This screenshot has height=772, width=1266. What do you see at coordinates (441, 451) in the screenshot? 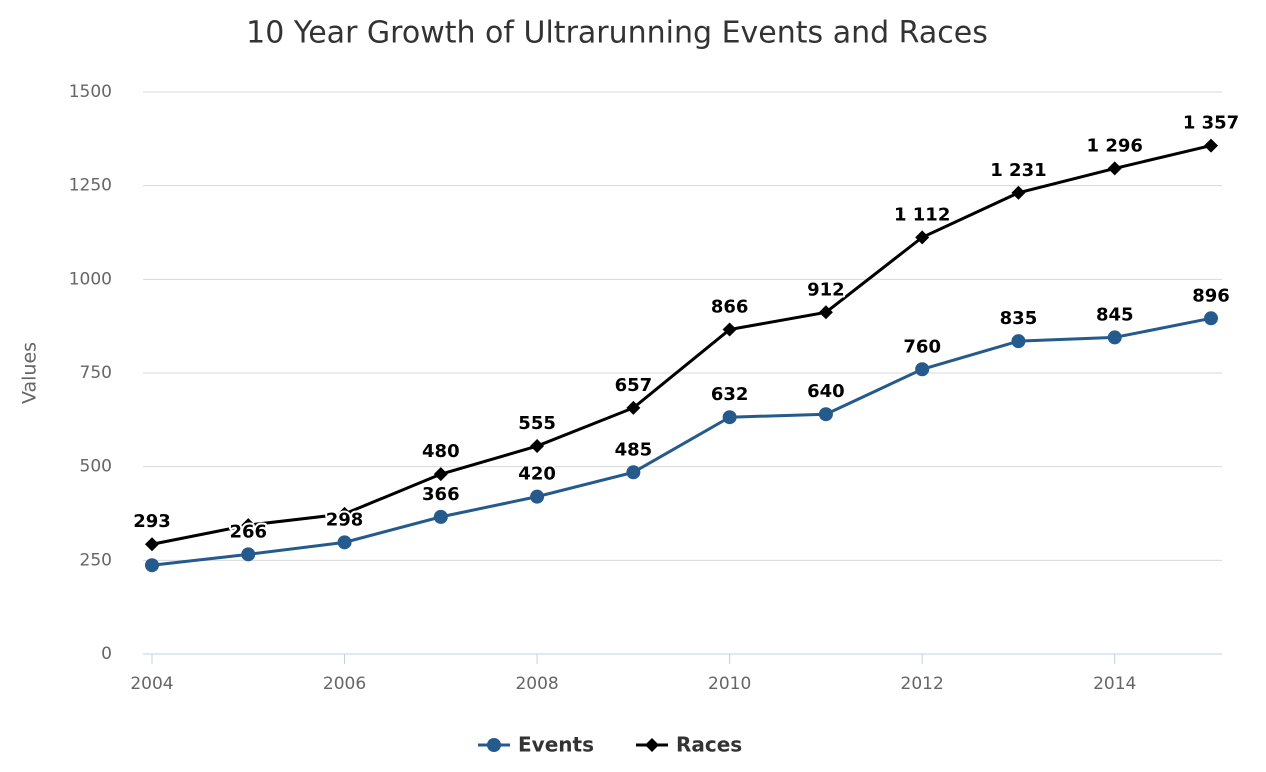
I see `data-label: 480` at bounding box center [441, 451].